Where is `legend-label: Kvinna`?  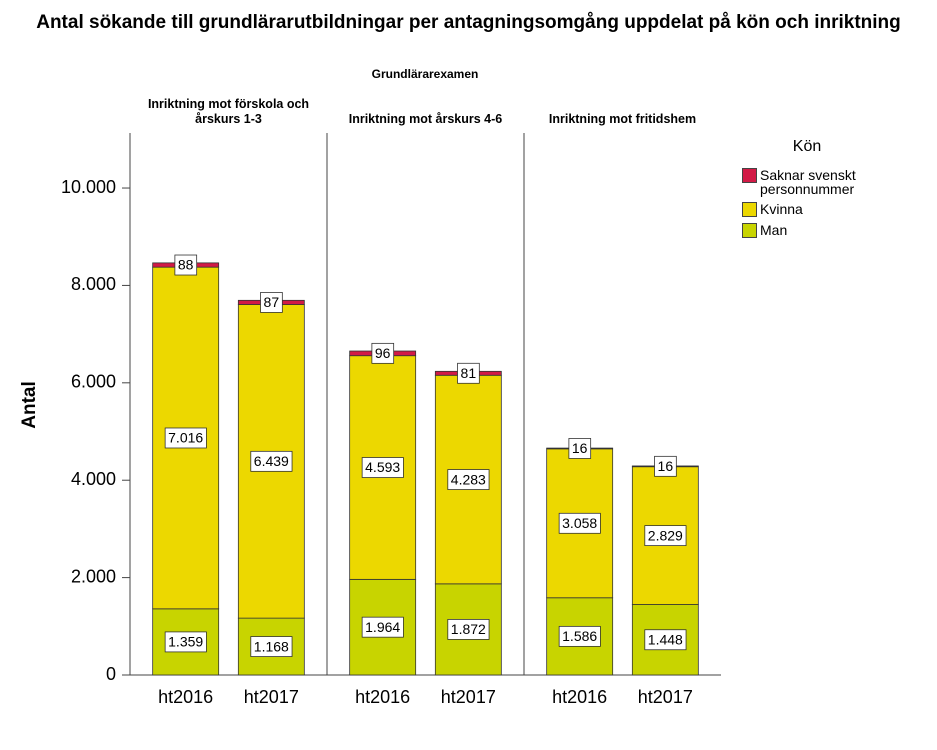 legend-label: Kvinna is located at coordinates (781, 209).